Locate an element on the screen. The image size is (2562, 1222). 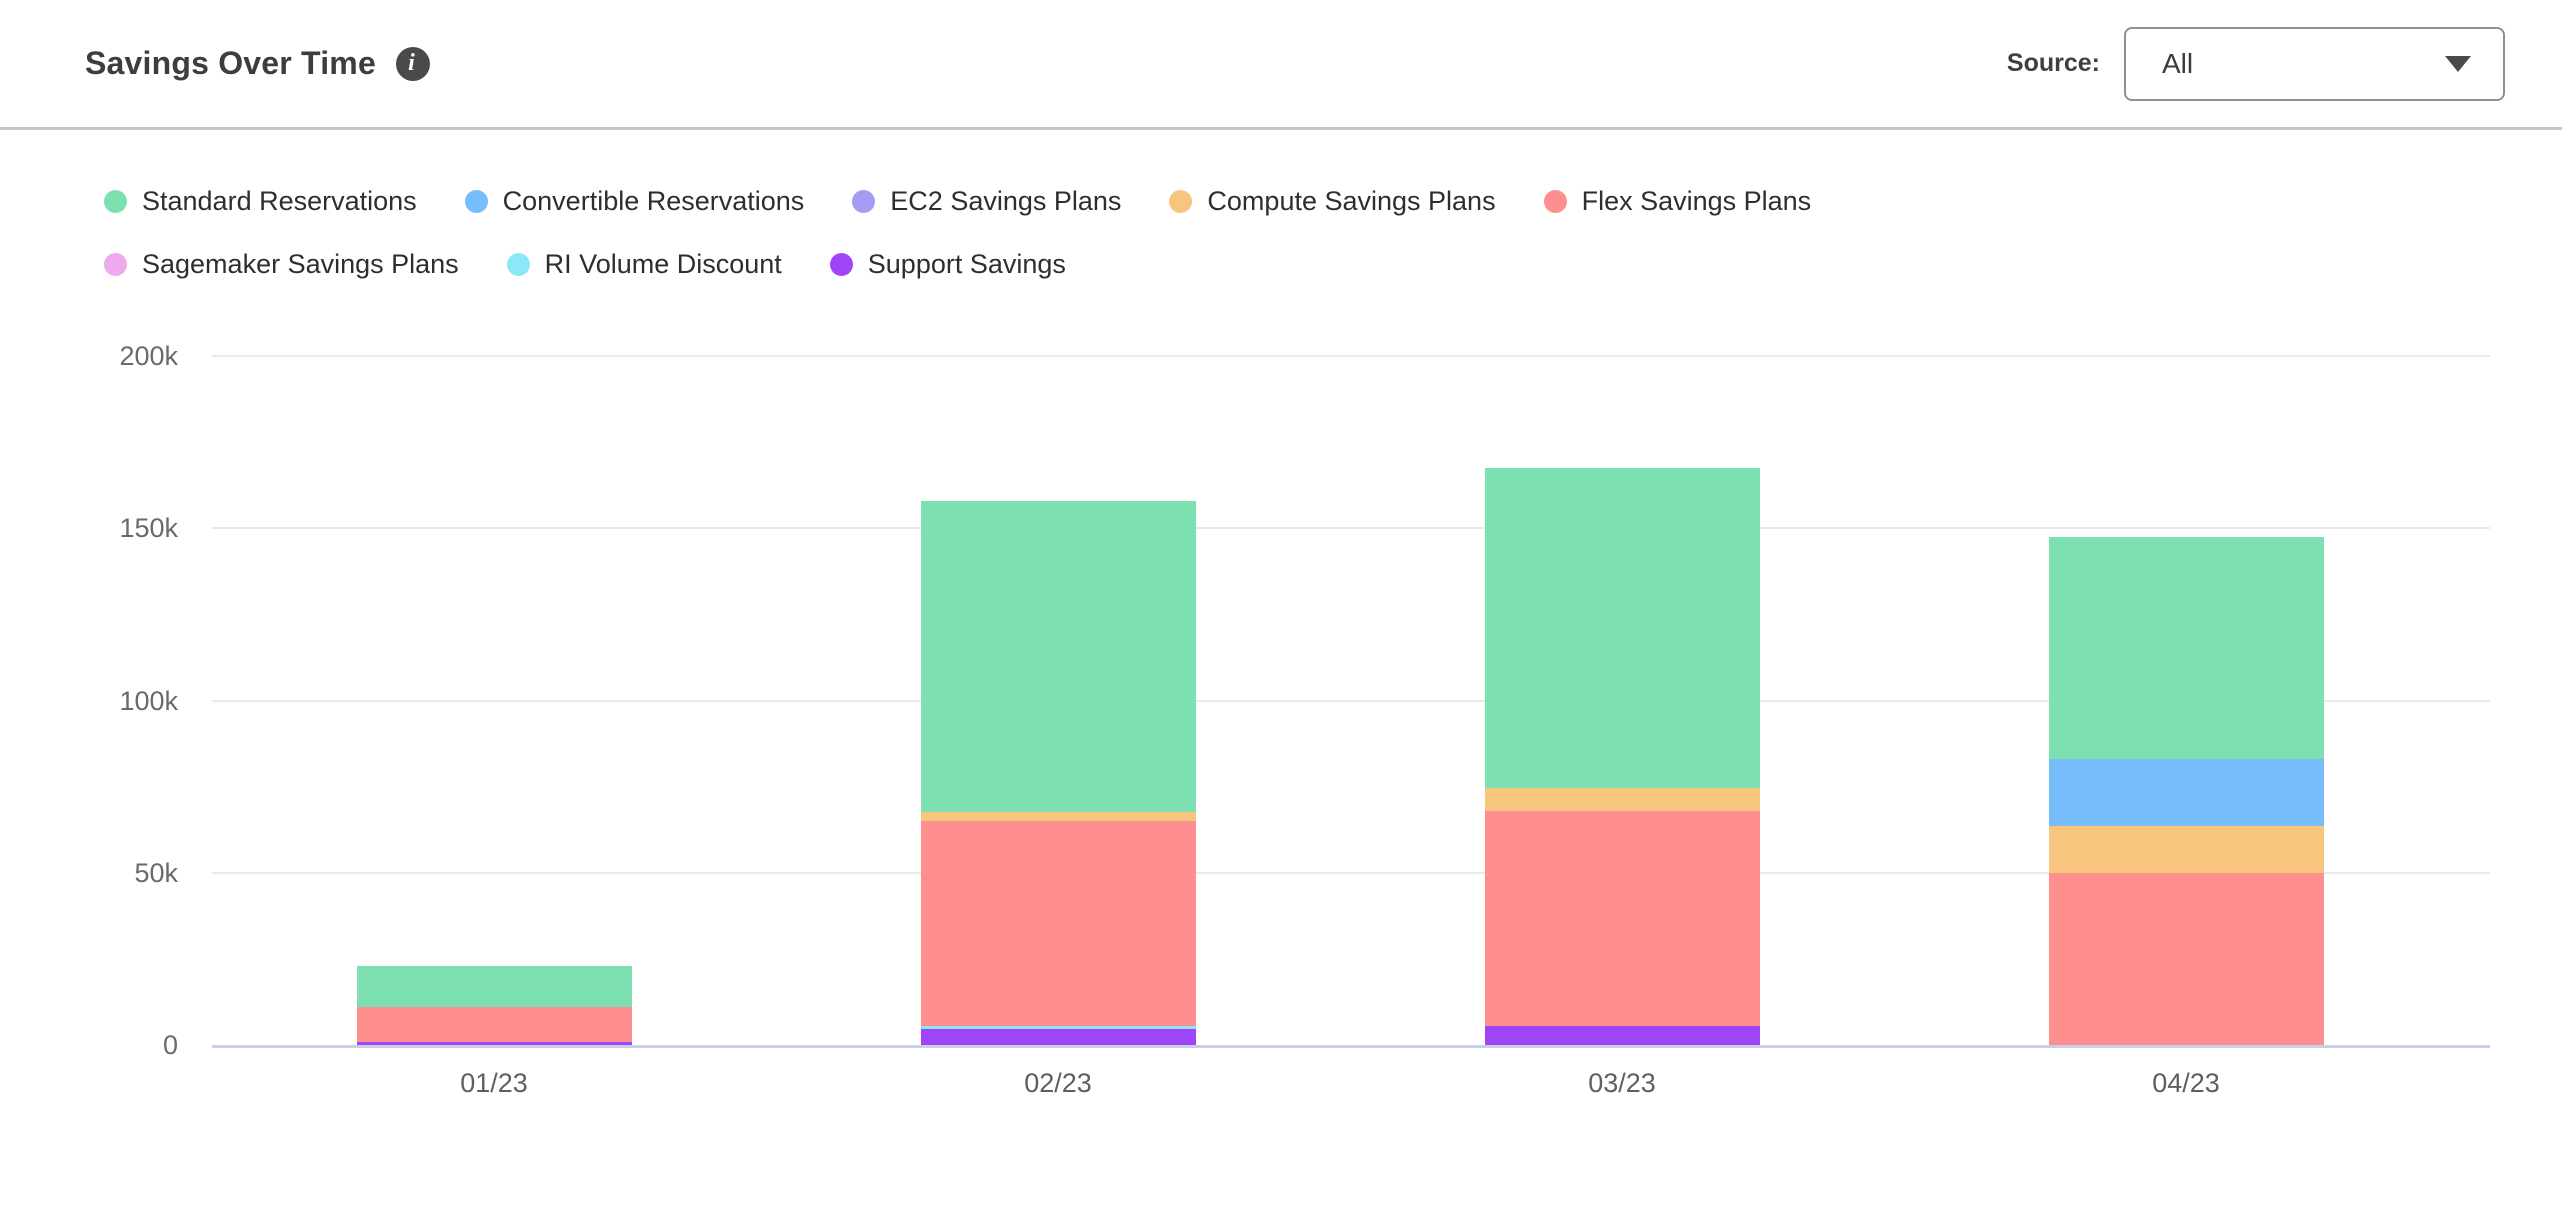
legend-item-label: Compute Savings Plans is located at coordinates (1351, 201).